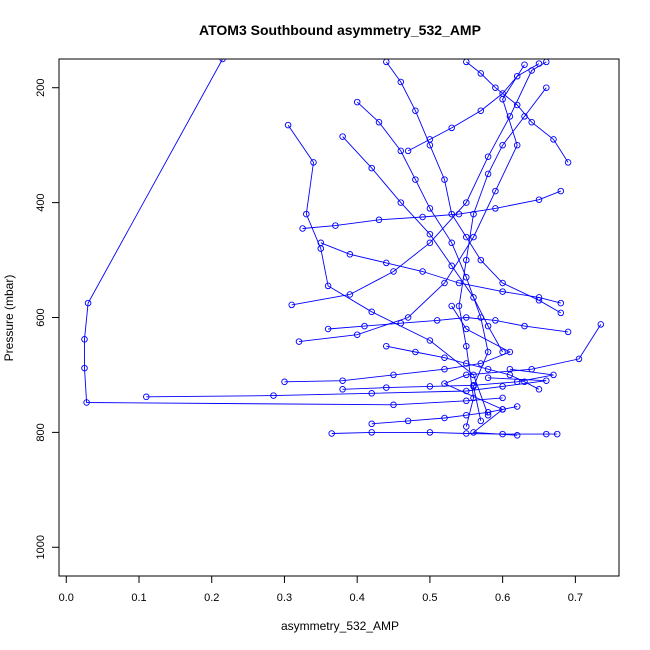 Image resolution: width=650 pixels, height=650 pixels. I want to click on x-tick-label: 0.3, so click(284, 598).